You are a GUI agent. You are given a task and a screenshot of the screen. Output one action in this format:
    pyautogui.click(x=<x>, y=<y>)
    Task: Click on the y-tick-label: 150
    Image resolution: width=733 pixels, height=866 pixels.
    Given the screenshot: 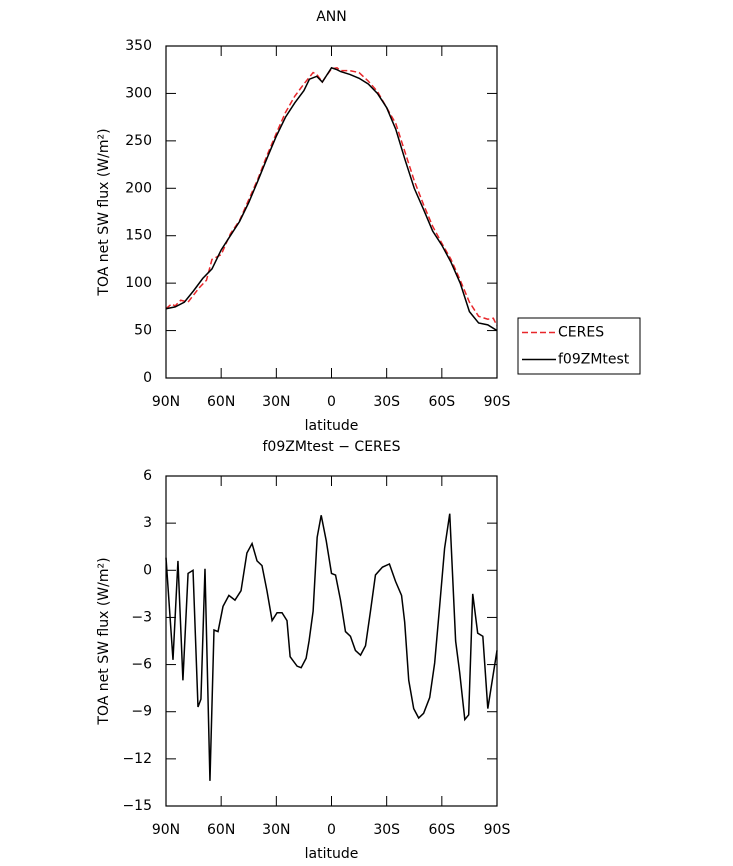 What is the action you would take?
    pyautogui.click(x=138, y=236)
    